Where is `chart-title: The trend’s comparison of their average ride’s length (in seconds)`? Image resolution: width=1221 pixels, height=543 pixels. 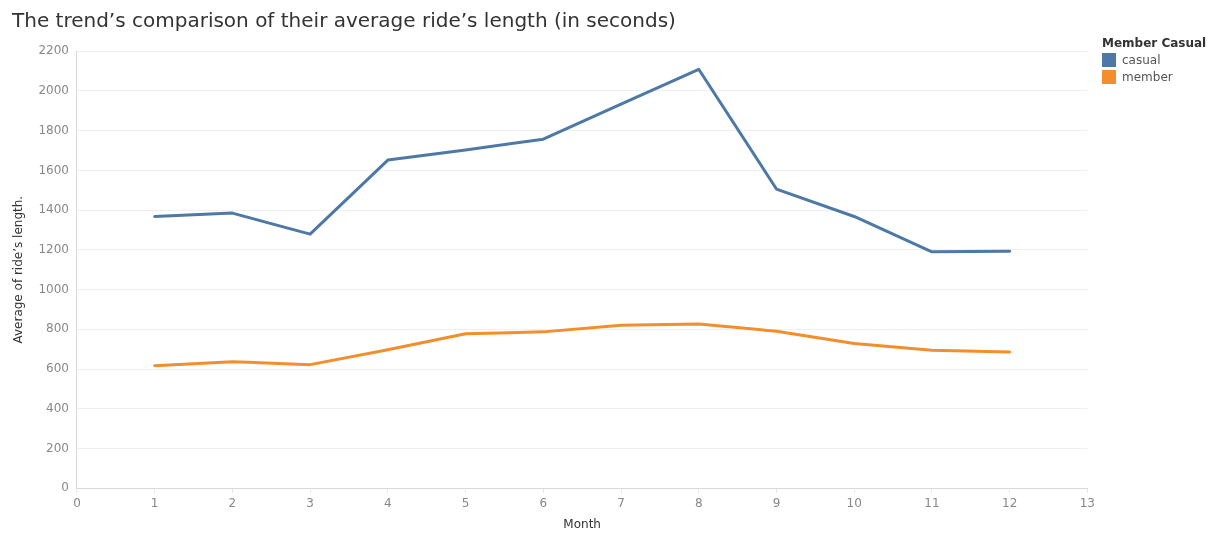 chart-title: The trend’s comparison of their average ride’s length (in seconds) is located at coordinates (344, 20).